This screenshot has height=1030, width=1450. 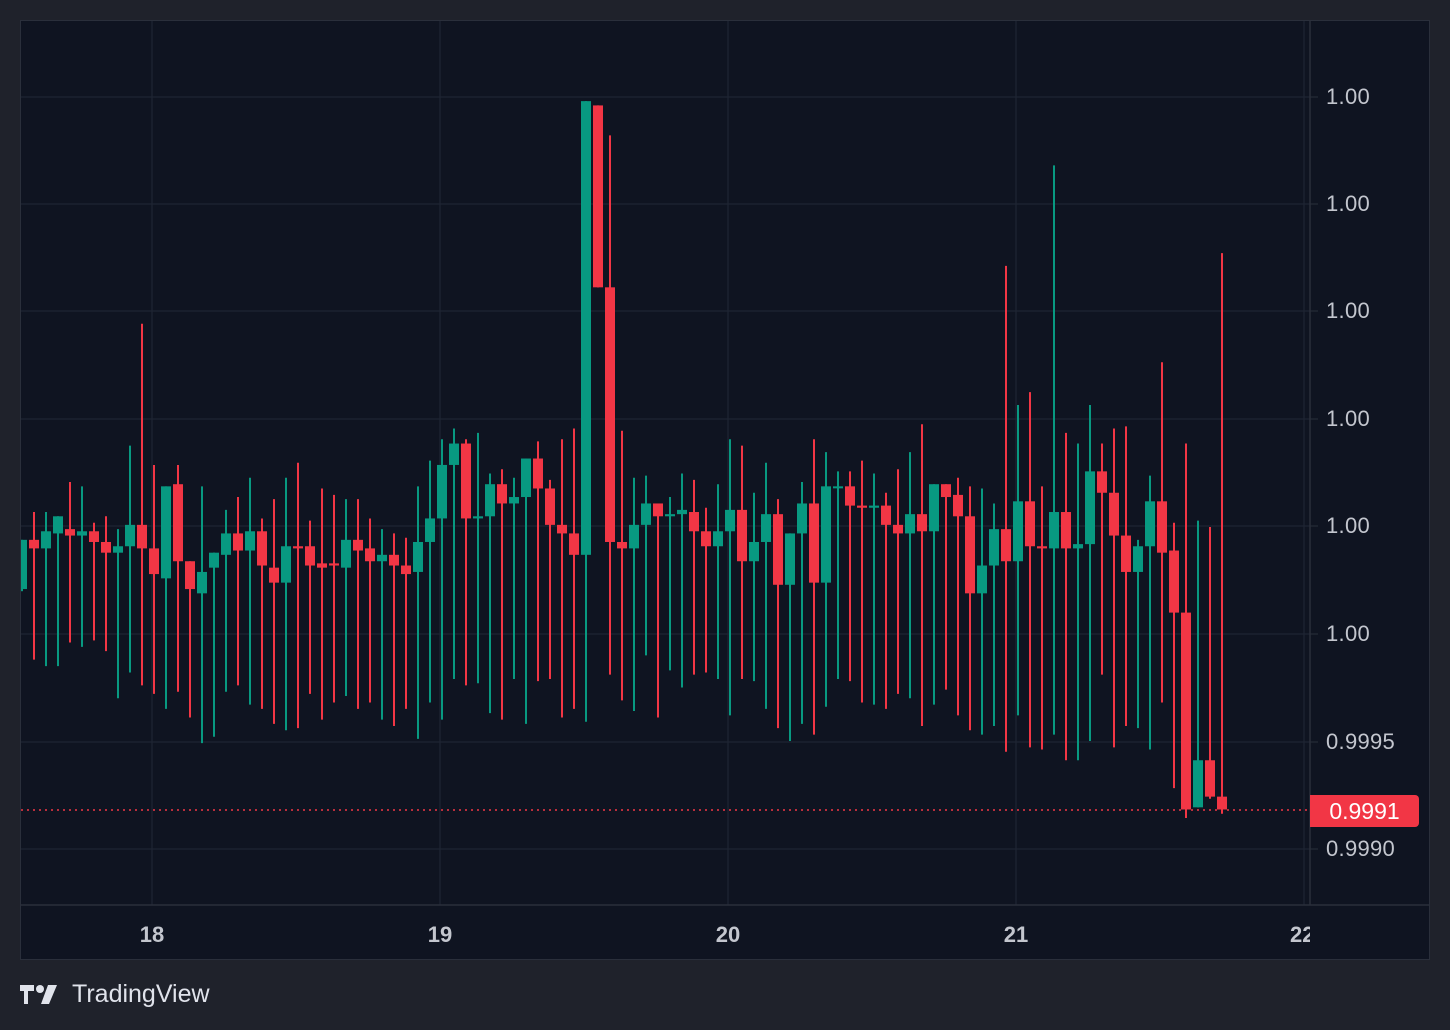 What do you see at coordinates (1361, 848) in the screenshot?
I see `price-label: 0.9990` at bounding box center [1361, 848].